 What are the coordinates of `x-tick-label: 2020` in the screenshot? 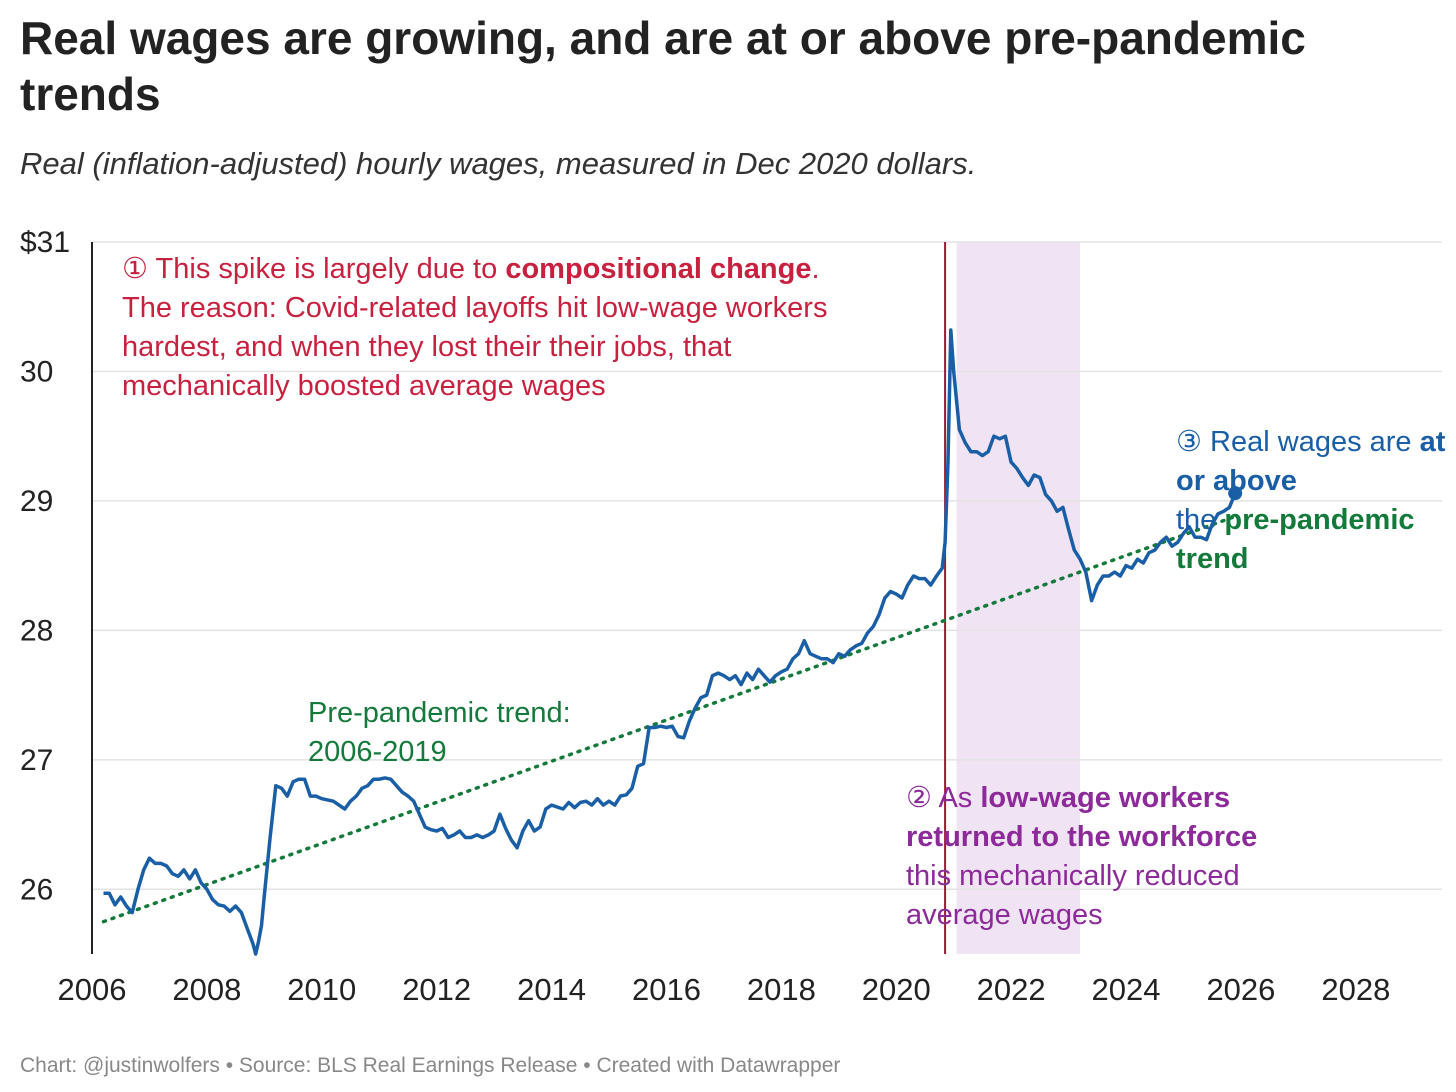 It's located at (896, 989).